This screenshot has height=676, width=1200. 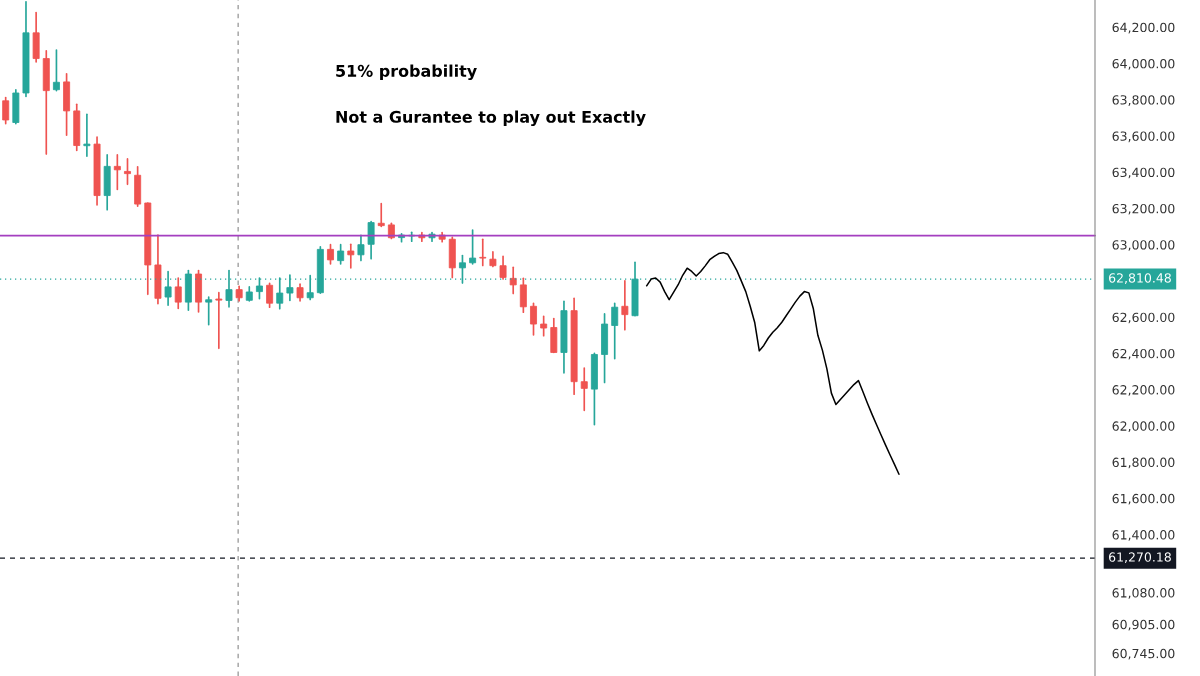 What do you see at coordinates (1143, 28) in the screenshot?
I see `y-tick-label: 64,200.00` at bounding box center [1143, 28].